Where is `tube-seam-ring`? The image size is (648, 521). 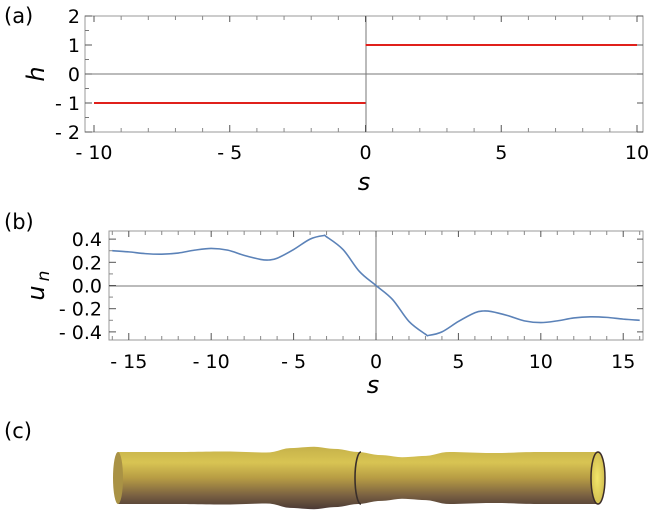
tube-seam-ring is located at coordinates (358, 478).